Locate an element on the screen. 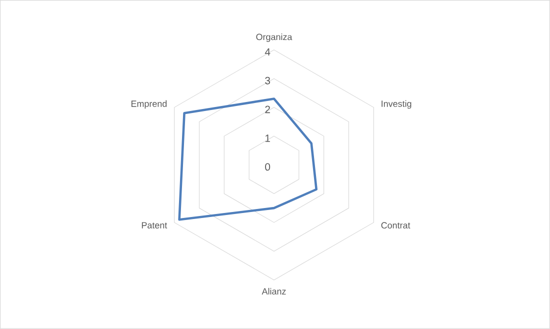  spoke-label: Emprend is located at coordinates (149, 104).